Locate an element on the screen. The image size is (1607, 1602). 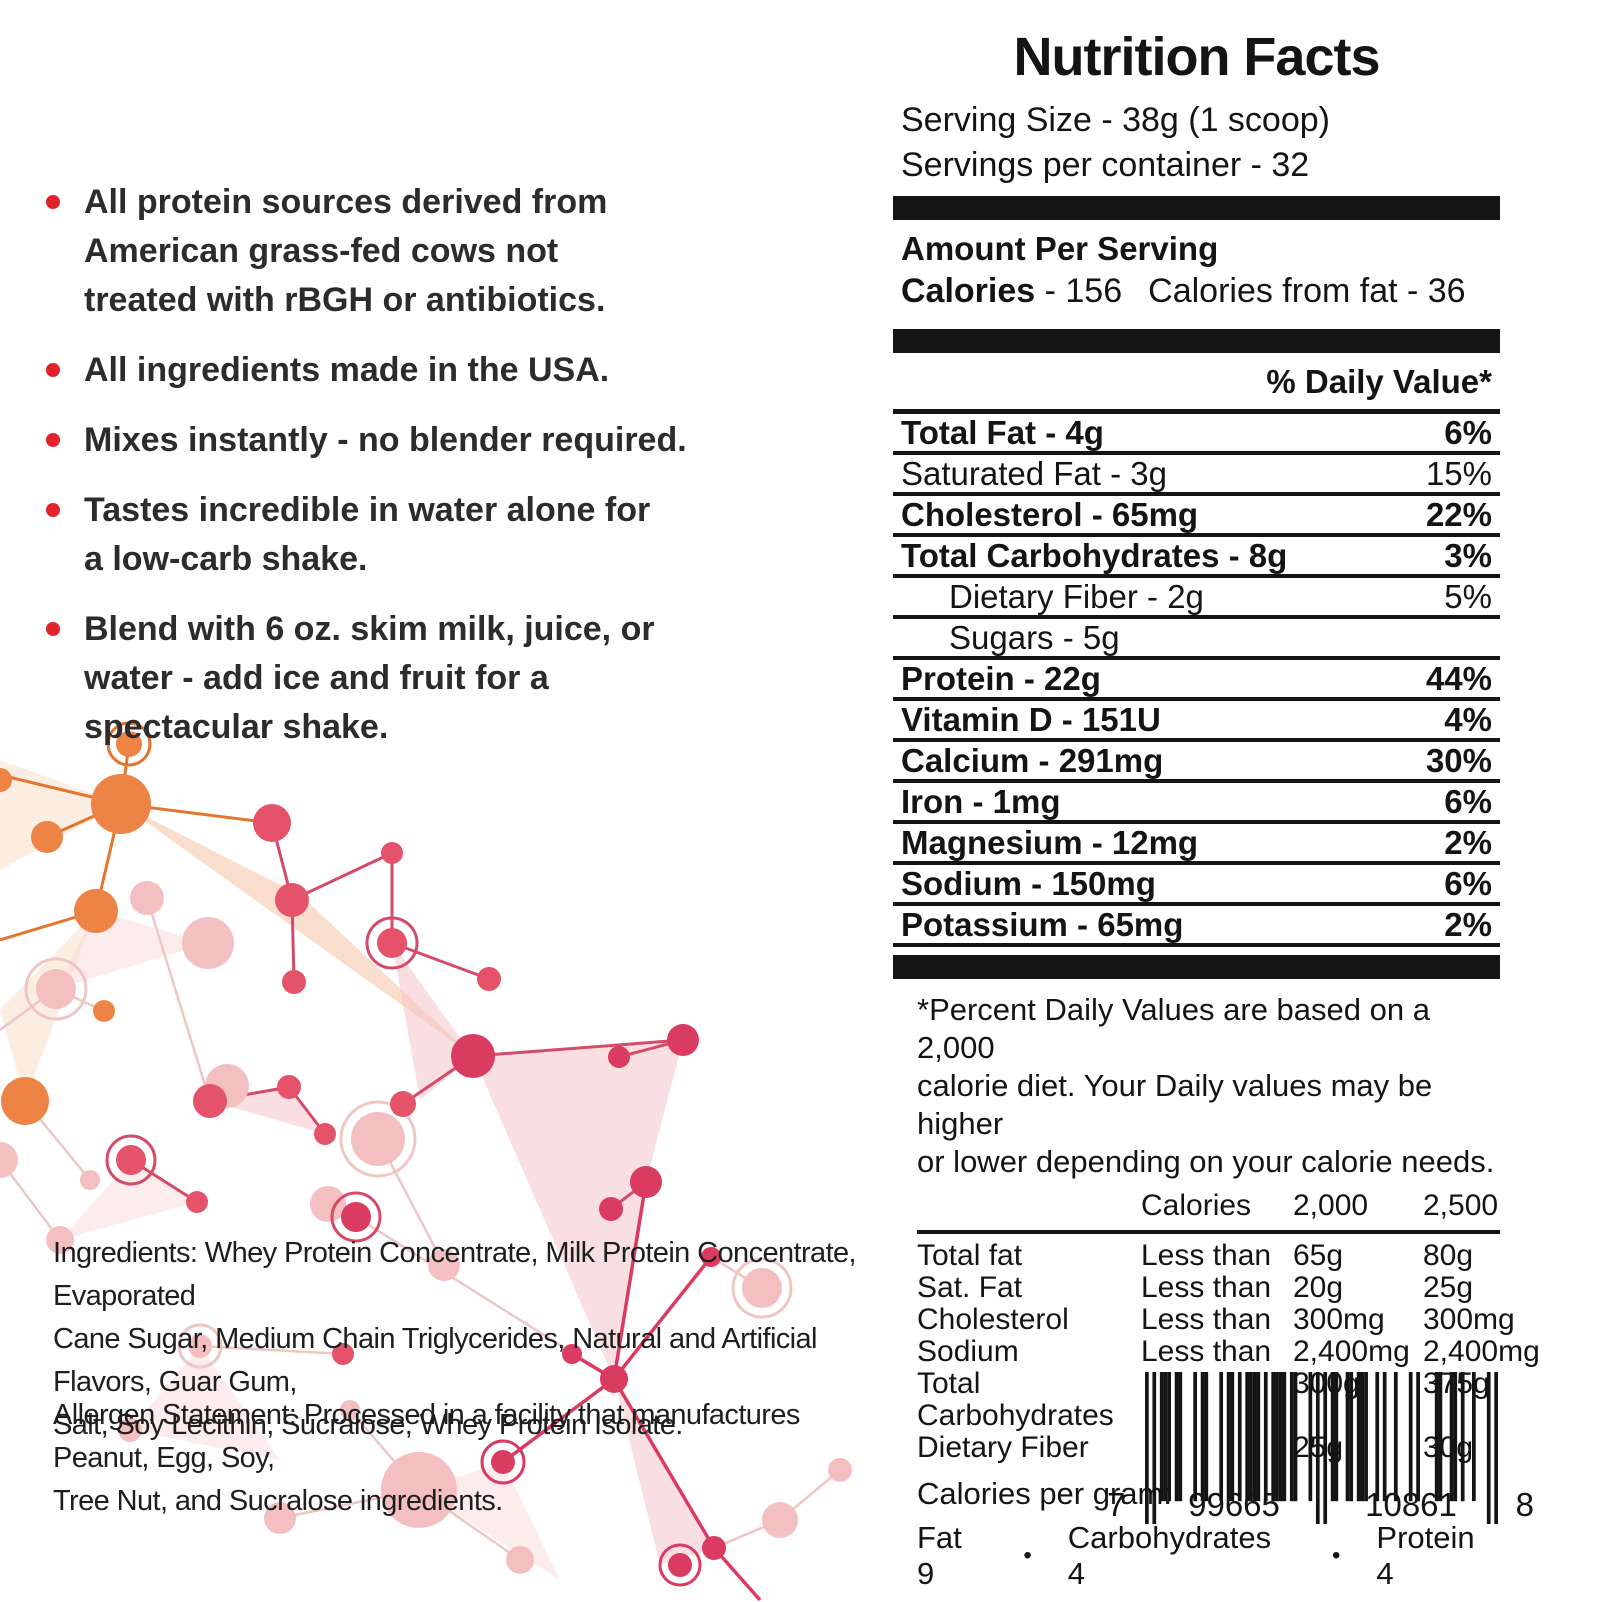
calories-line: Calories - 156 Calories from fat - 36 is located at coordinates (1196, 294).